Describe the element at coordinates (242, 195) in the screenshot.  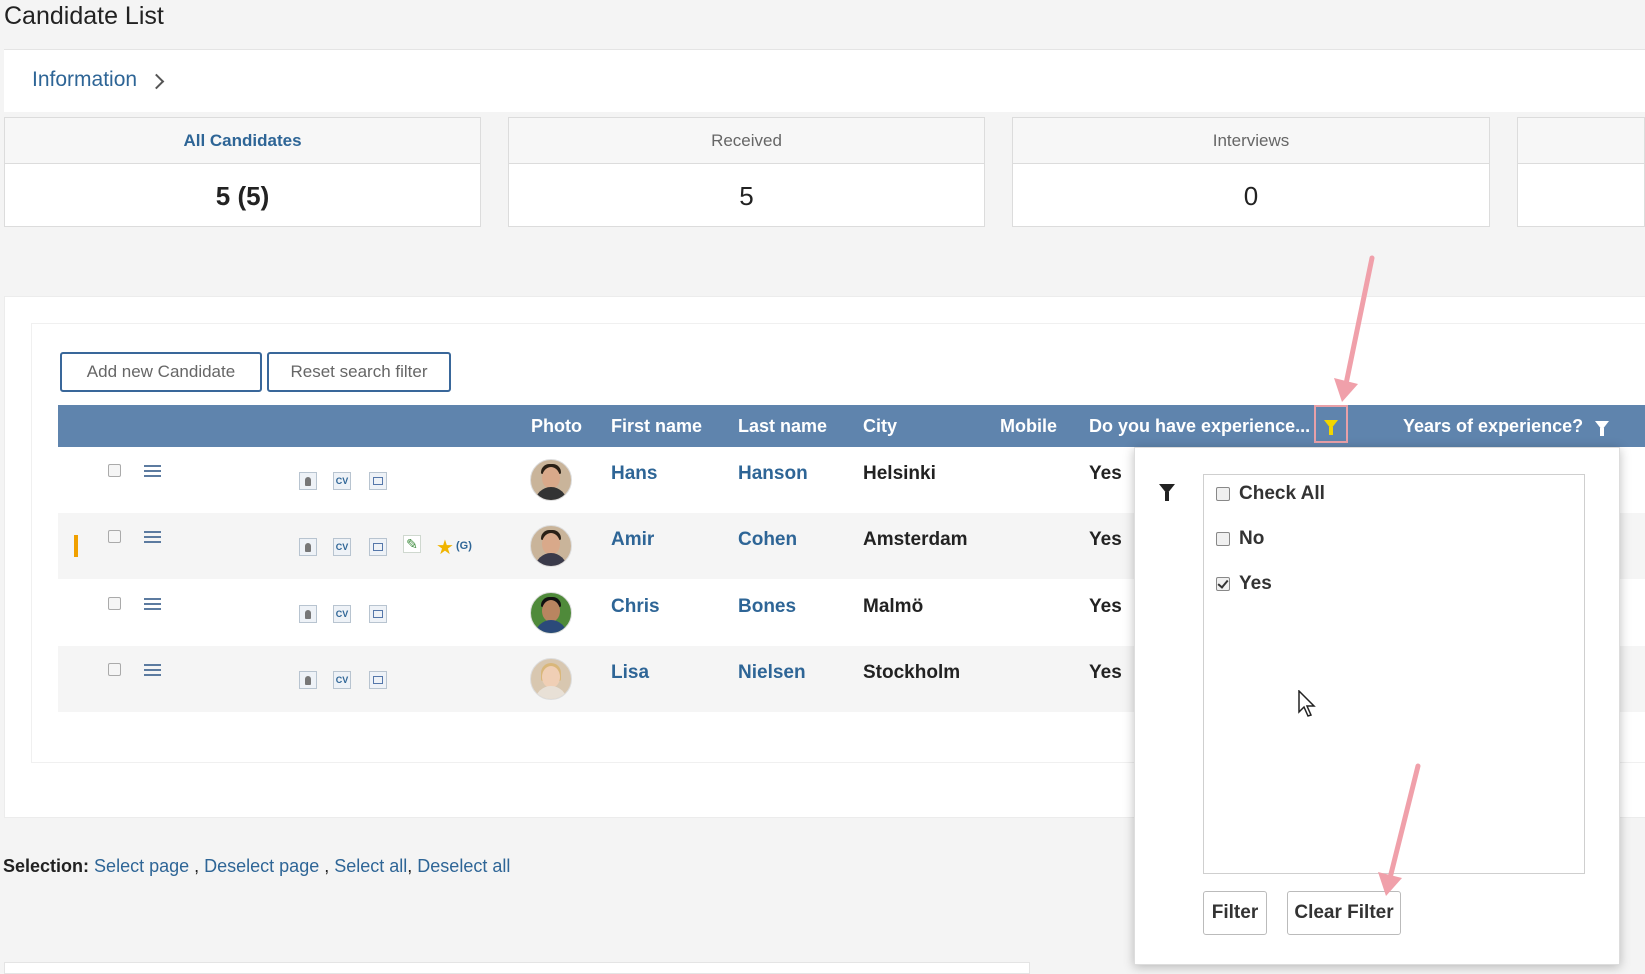
I see `stat-value: 5 (5)` at that location.